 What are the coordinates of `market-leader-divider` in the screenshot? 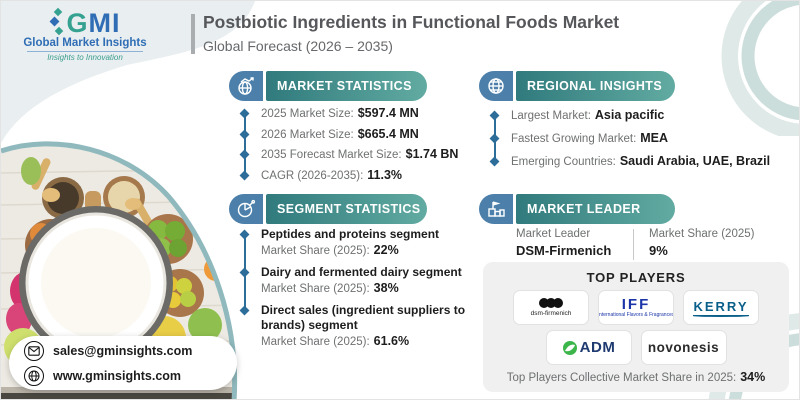 It's located at (633, 244).